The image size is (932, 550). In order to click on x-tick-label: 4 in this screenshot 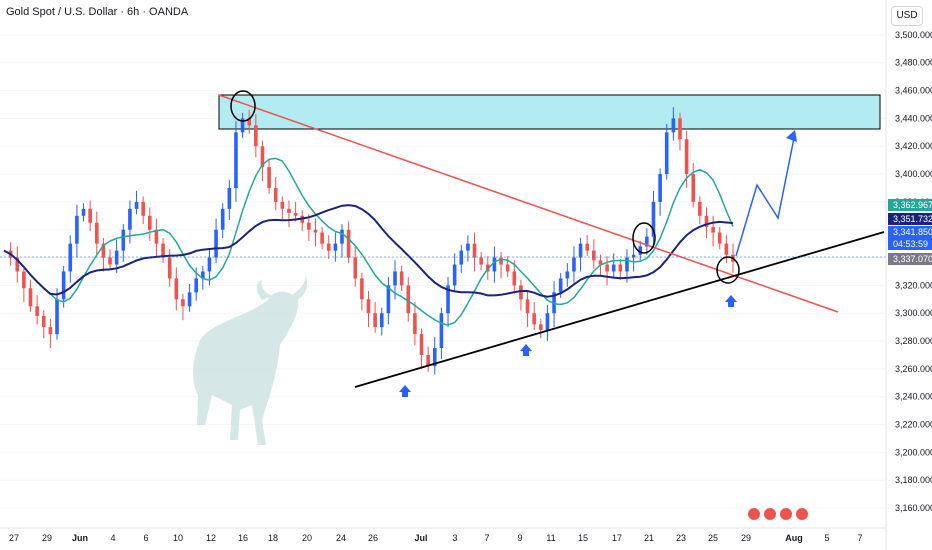, I will do `click(112, 538)`.